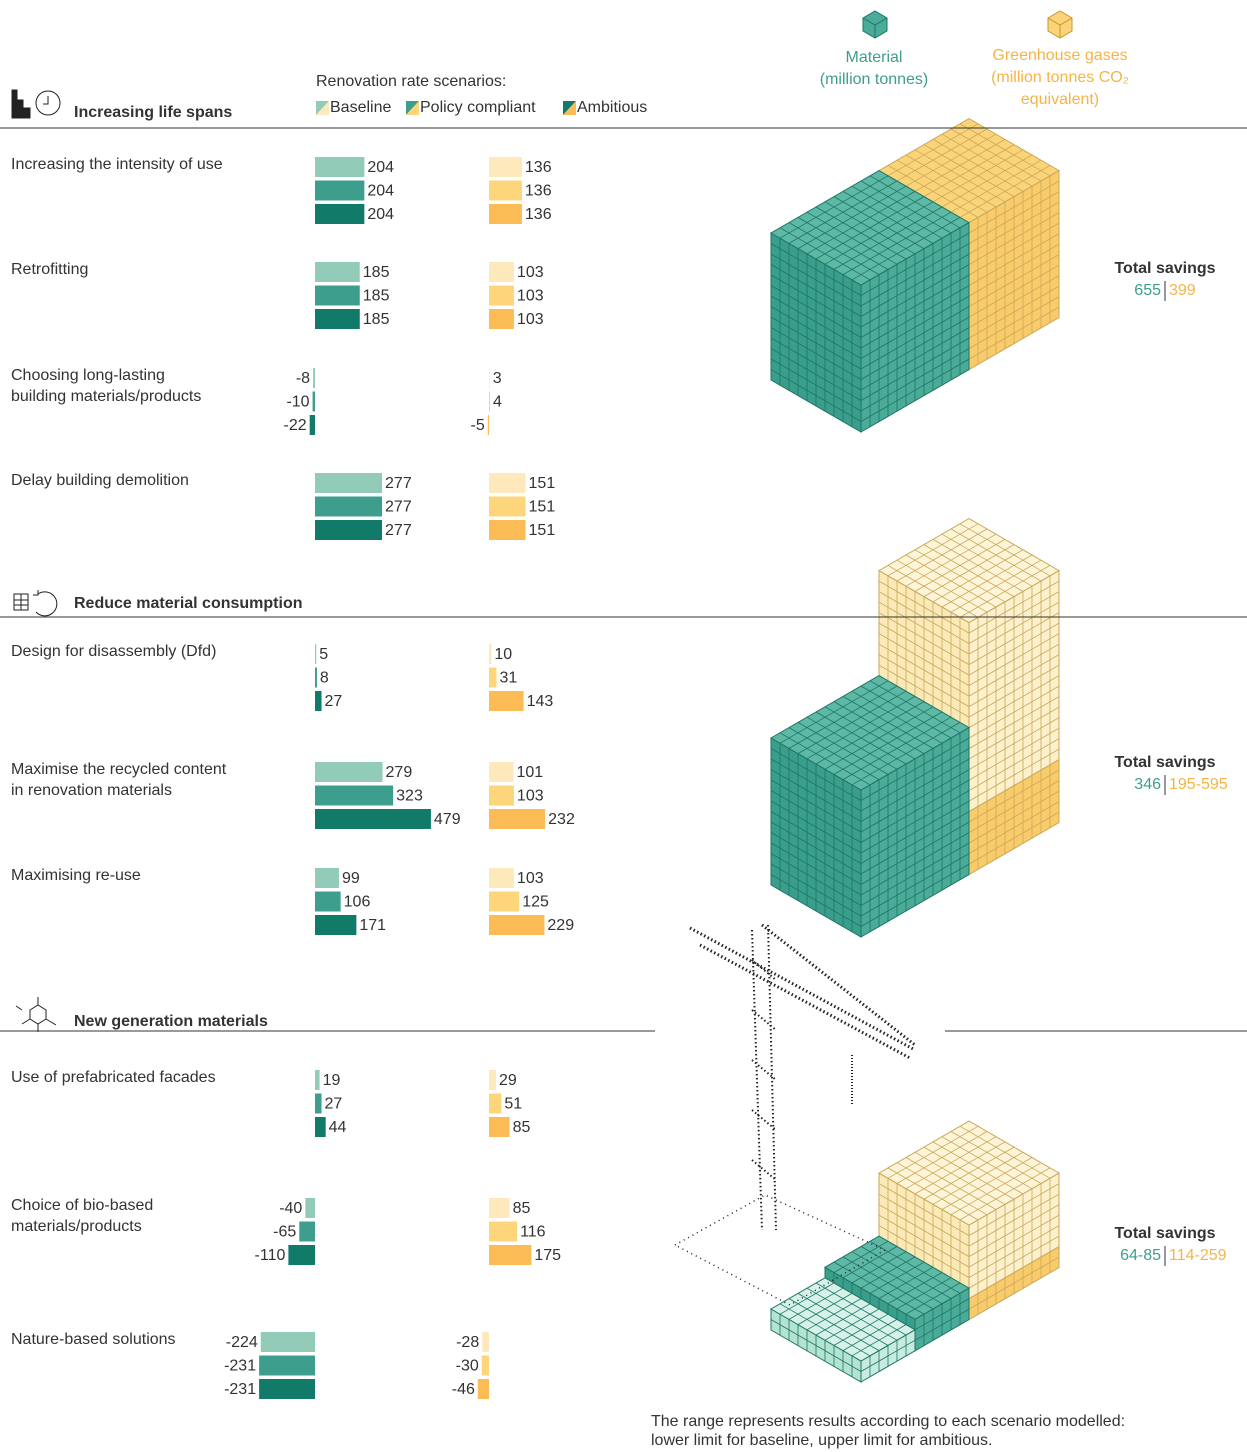 This screenshot has width=1247, height=1452. I want to click on value-label: -5, so click(478, 425).